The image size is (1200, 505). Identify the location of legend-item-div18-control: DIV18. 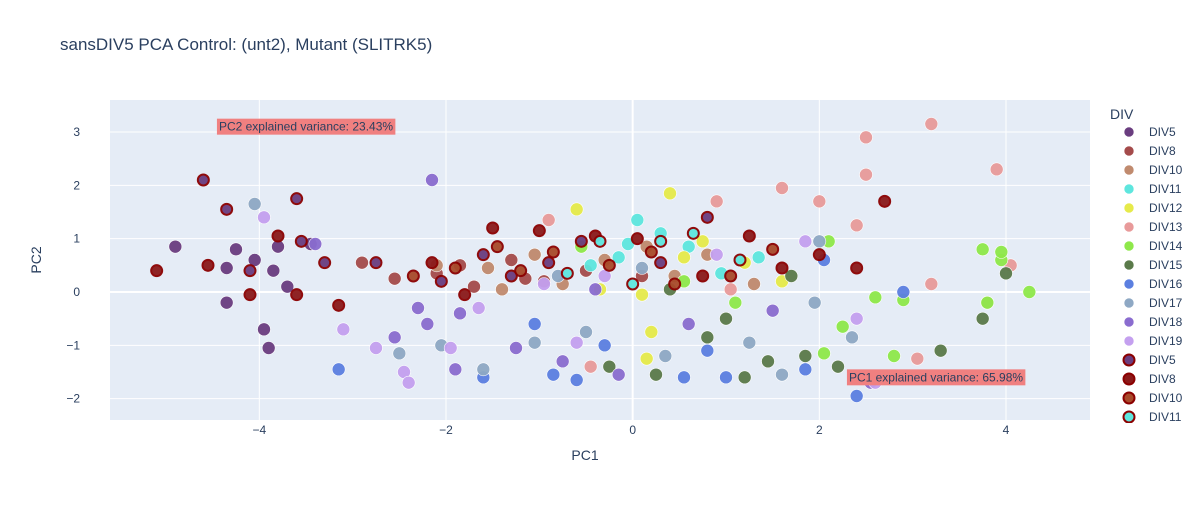
(1153, 322).